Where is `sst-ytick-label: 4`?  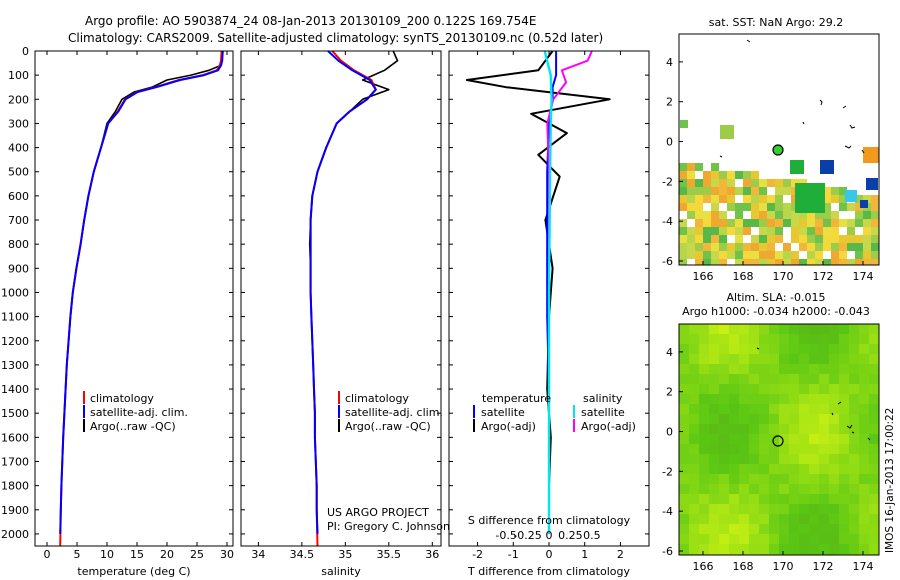 sst-ytick-label: 4 is located at coordinates (669, 62).